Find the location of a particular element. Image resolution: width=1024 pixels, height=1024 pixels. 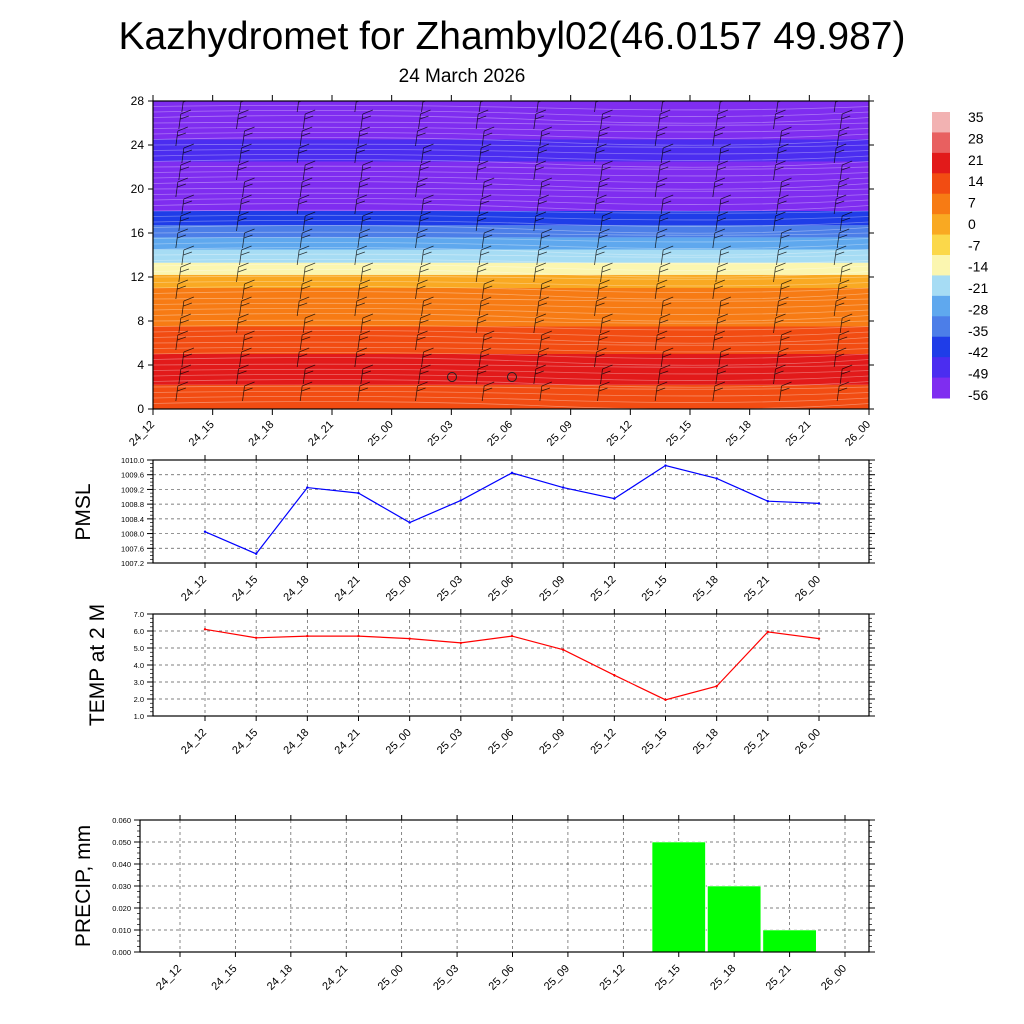

y-tick-label: 2.0 is located at coordinates (139, 699).